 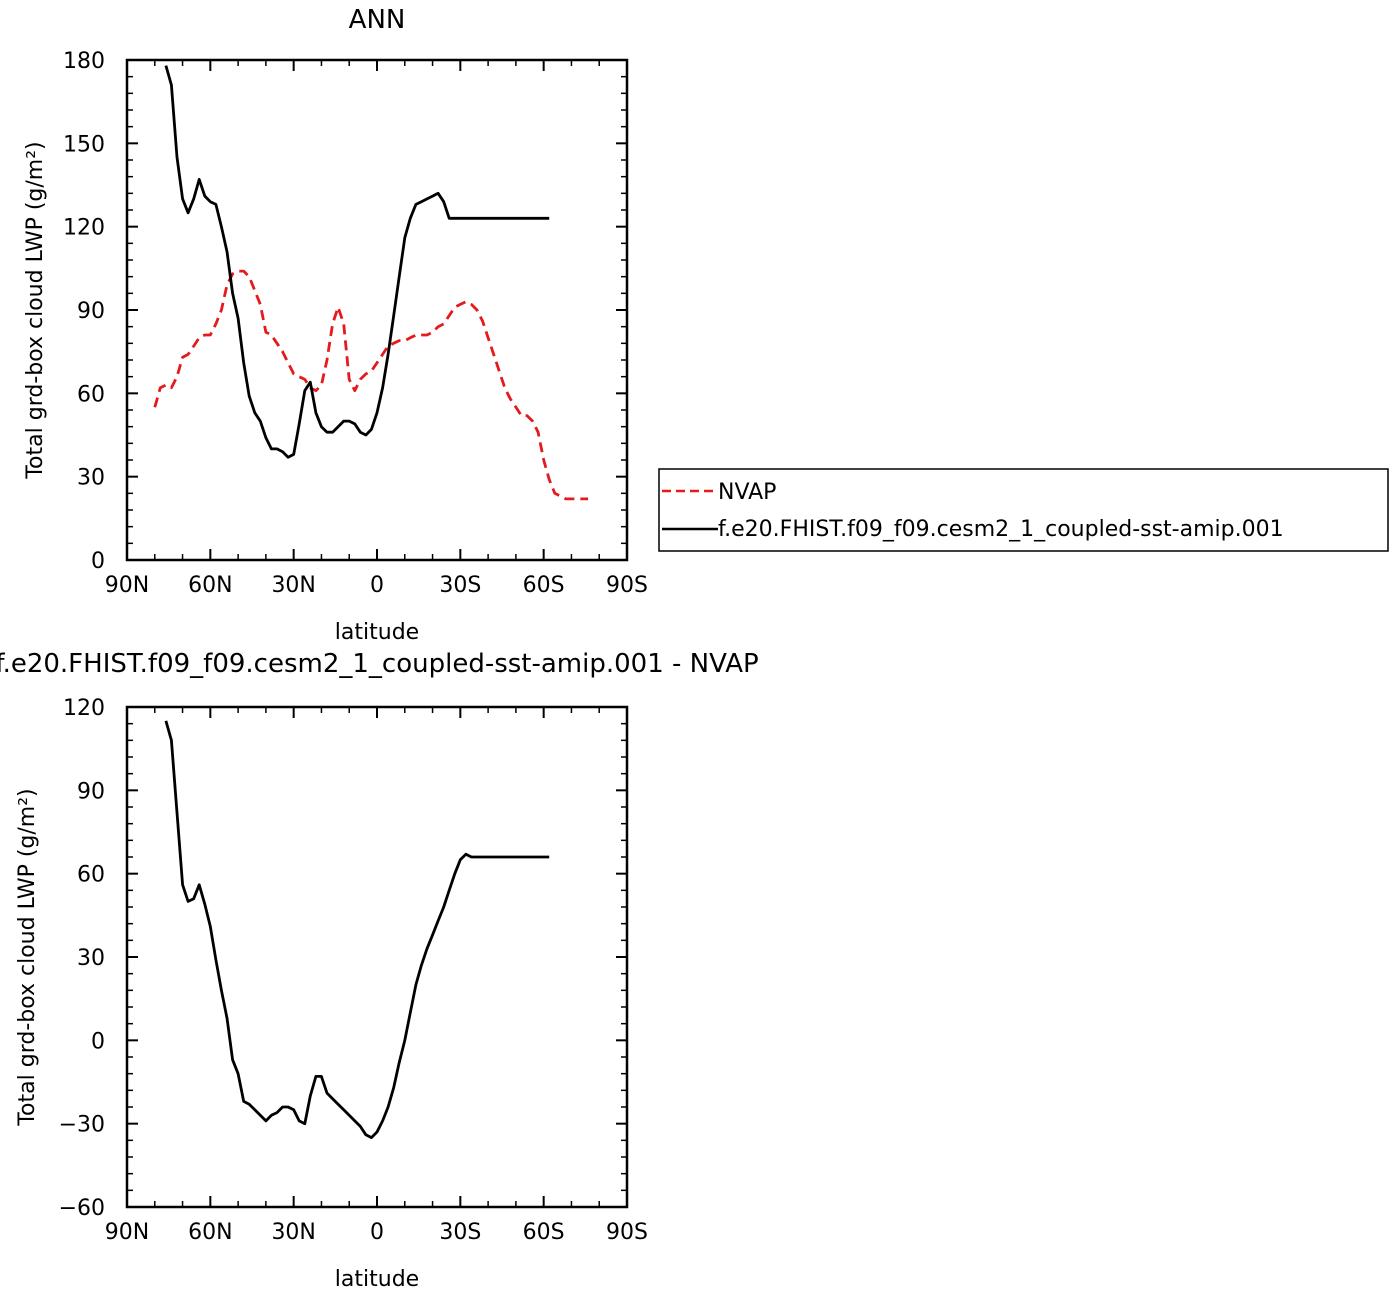 I want to click on y-tick-label: 180, so click(x=84, y=61).